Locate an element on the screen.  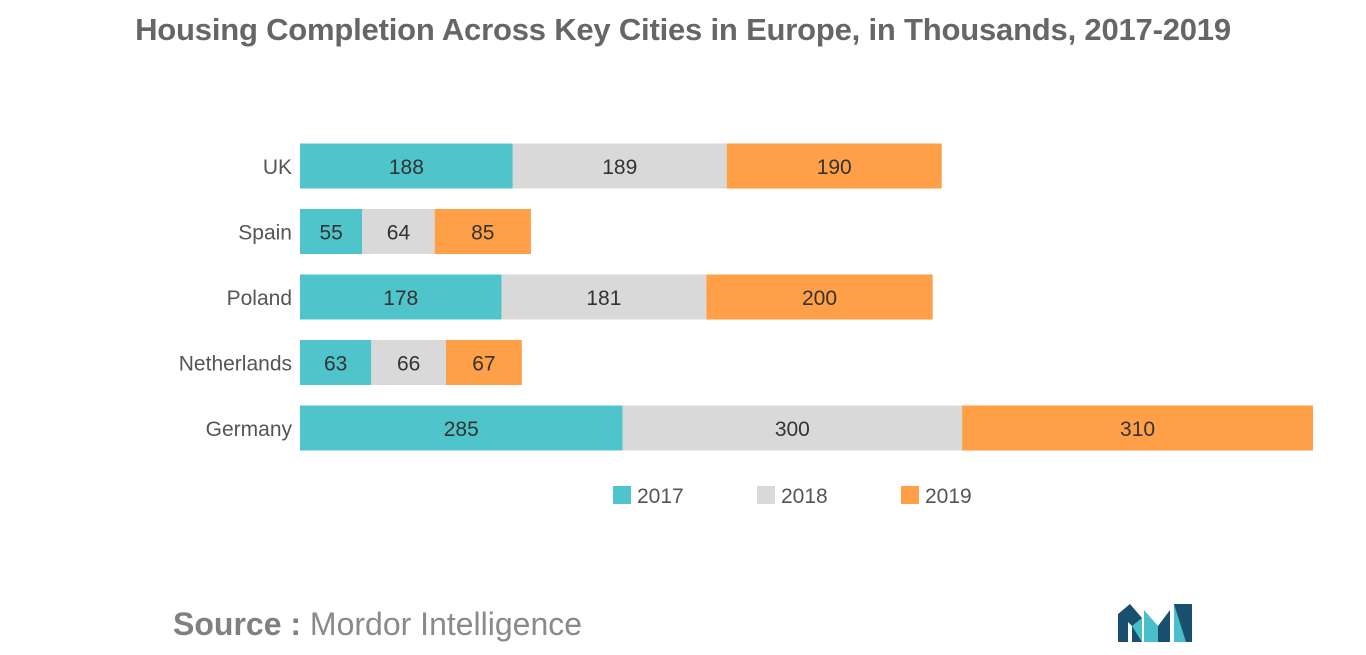
category-label: Poland is located at coordinates (259, 298).